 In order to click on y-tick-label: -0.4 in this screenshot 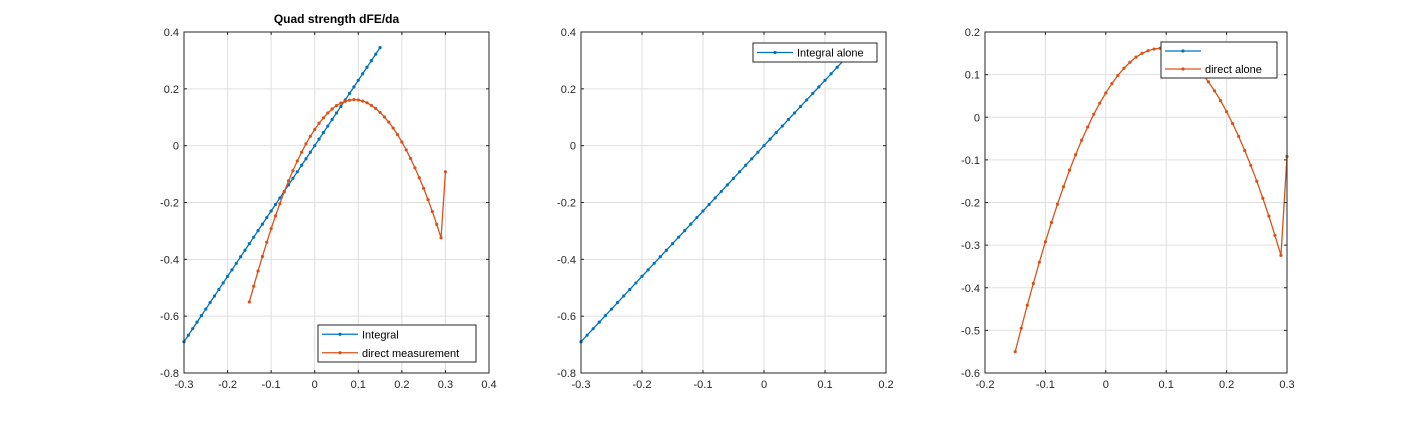, I will do `click(970, 289)`.